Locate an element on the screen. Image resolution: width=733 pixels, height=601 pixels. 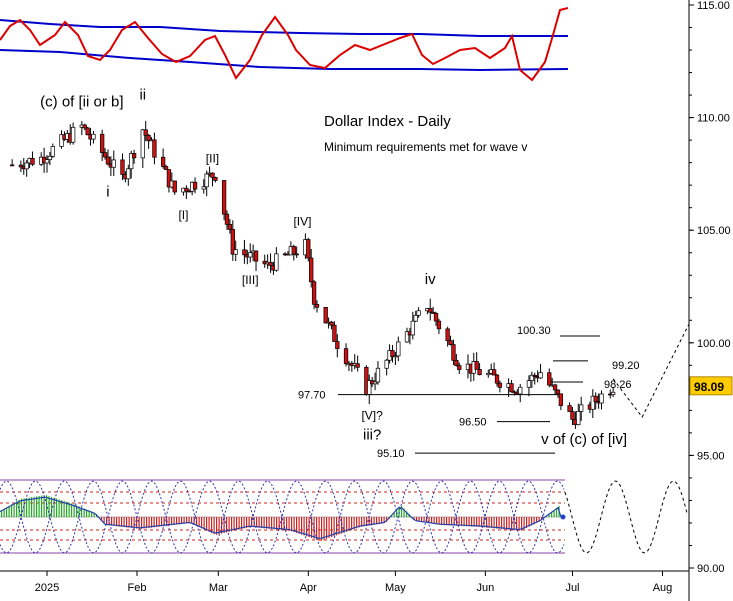
x-tick-label: Jul is located at coordinates (572, 588).